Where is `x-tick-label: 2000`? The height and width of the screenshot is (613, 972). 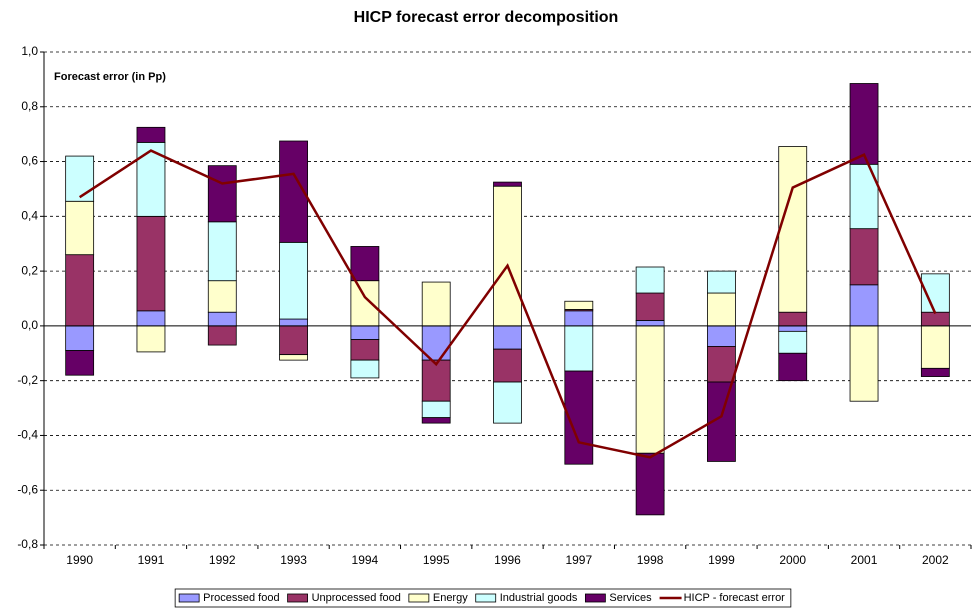
x-tick-label: 2000 is located at coordinates (792, 560).